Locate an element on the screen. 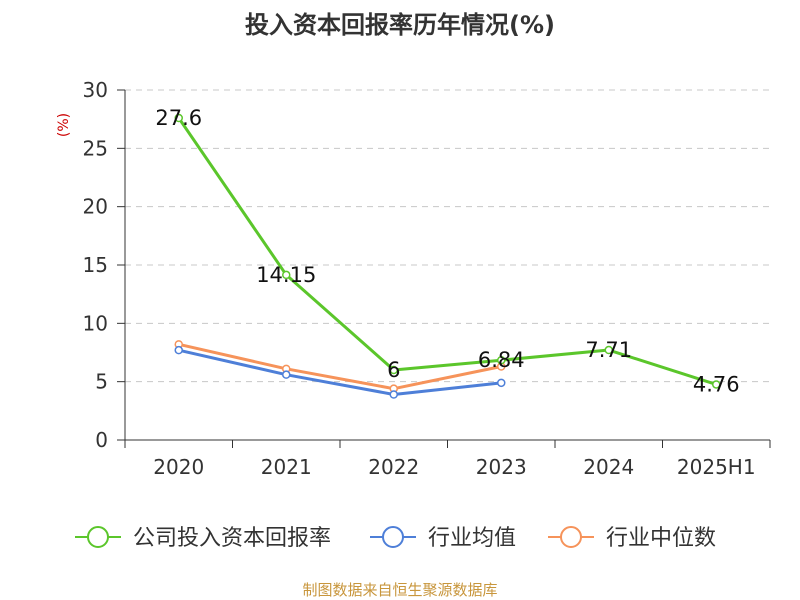 This screenshot has width=800, height=600. data-label: 6 is located at coordinates (393, 370).